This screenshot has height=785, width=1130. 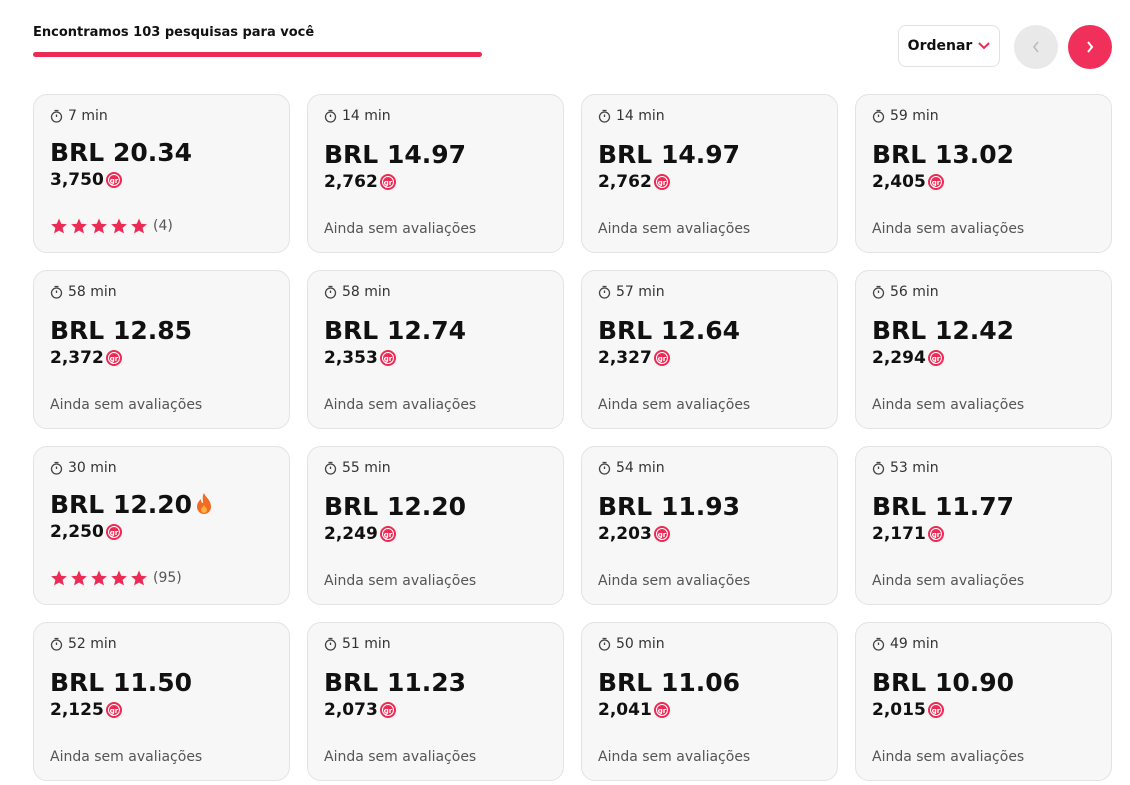 I want to click on points: 2,762 gr, so click(x=435, y=182).